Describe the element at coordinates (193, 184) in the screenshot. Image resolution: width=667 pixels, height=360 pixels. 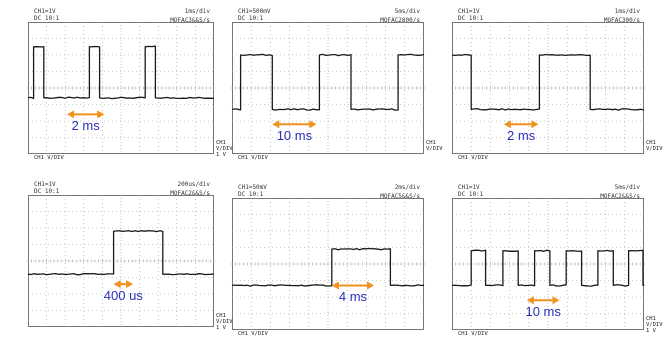
I see `timebase-label: 200us/div` at that location.